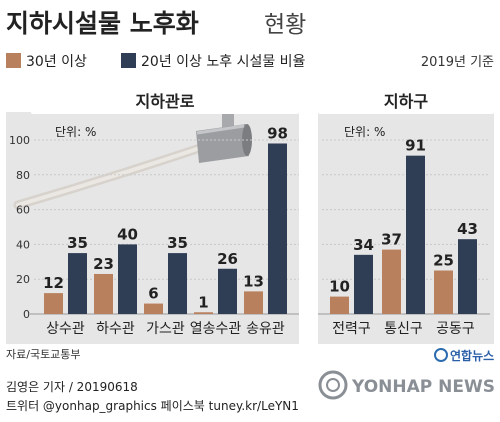  Describe the element at coordinates (227, 259) in the screenshot. I see `data-label: 26` at that location.